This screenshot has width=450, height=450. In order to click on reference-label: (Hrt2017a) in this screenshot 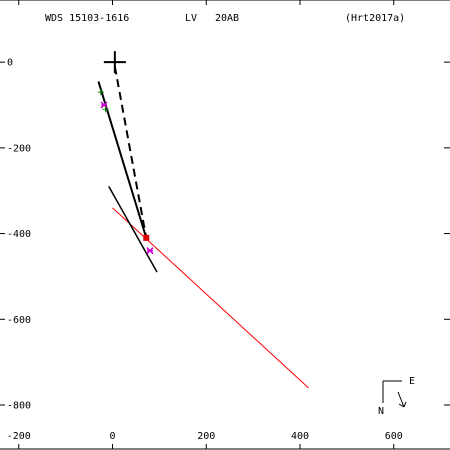, I will do `click(375, 18)`.